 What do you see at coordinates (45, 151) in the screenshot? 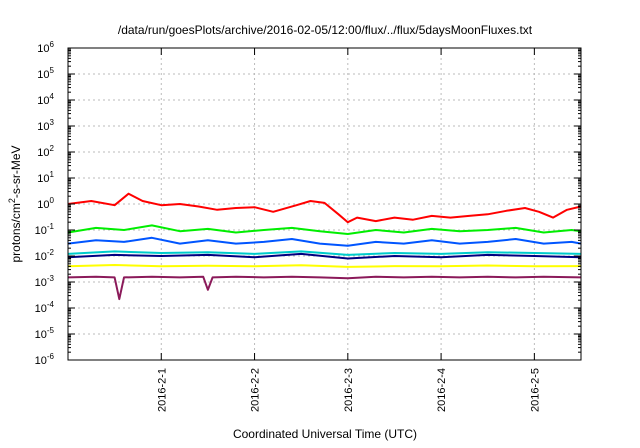
I see `y-tick-label: 10²` at bounding box center [45, 151].